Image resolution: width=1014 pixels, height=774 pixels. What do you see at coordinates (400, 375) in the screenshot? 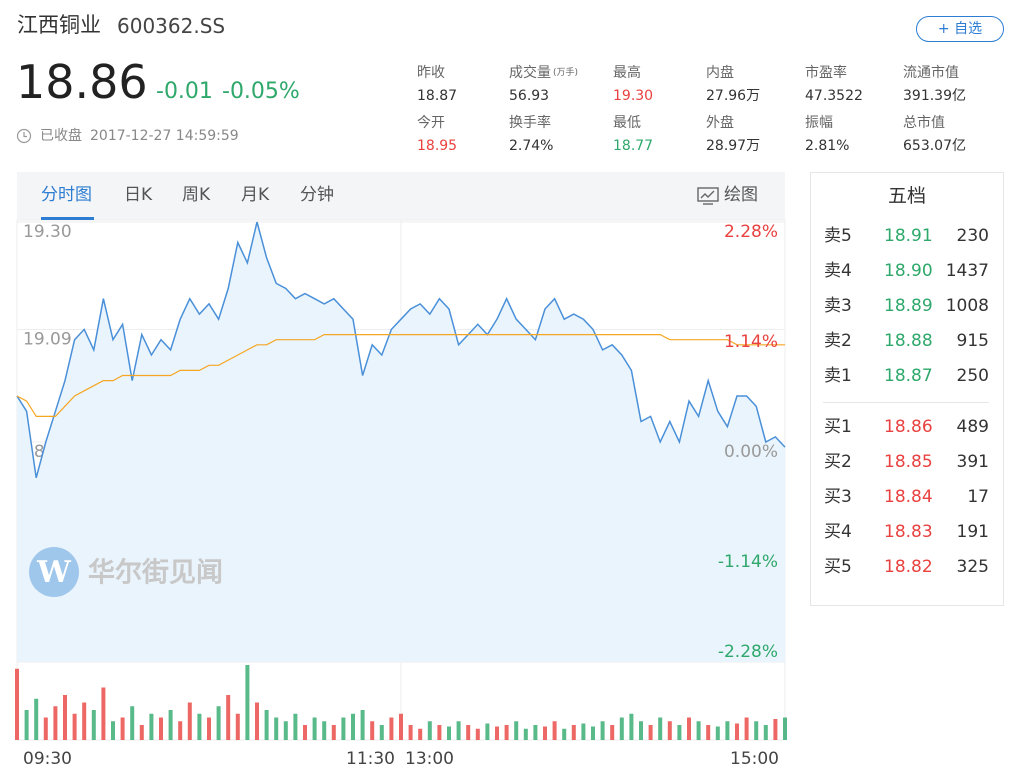
I see `series-line` at bounding box center [400, 375].